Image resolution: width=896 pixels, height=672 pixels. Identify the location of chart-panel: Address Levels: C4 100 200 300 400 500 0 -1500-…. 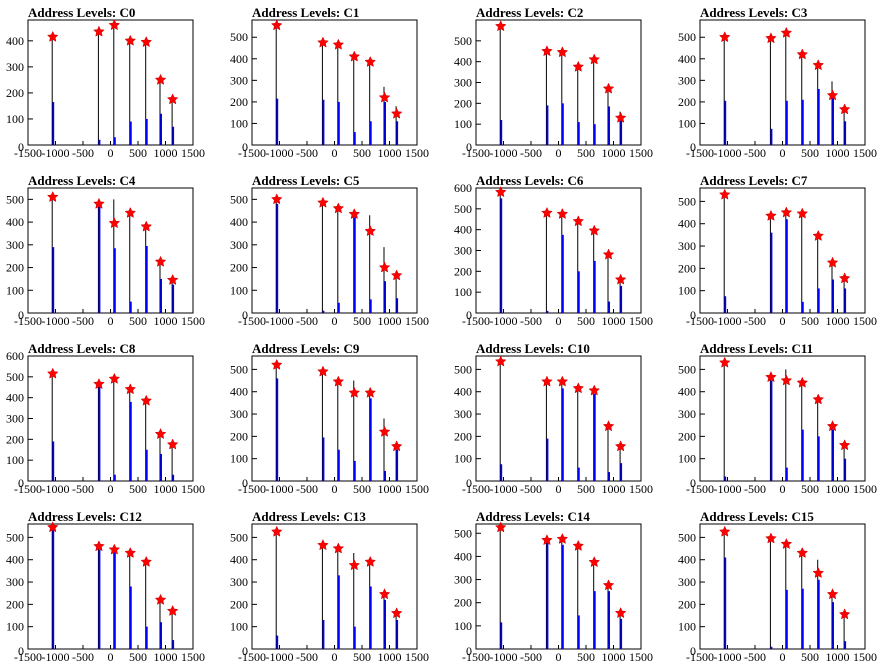
(112, 252).